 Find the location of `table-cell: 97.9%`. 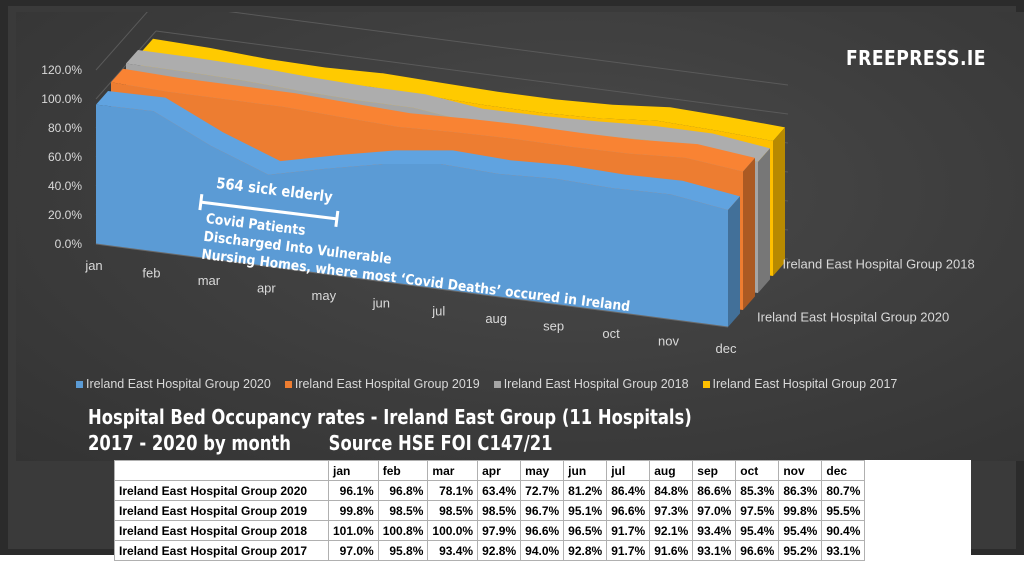

table-cell: 97.9% is located at coordinates (499, 530).